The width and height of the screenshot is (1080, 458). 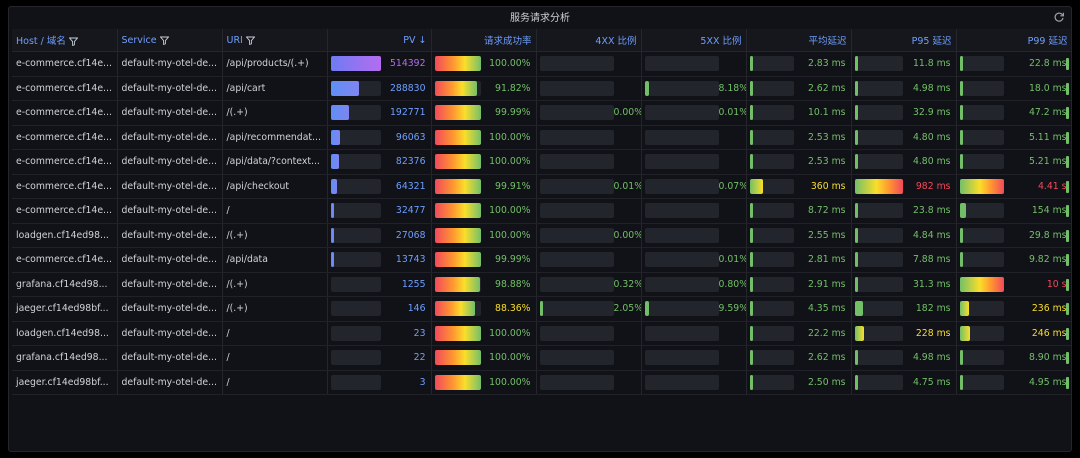 What do you see at coordinates (878, 88) in the screenshot?
I see `p95-latency-cell-bar` at bounding box center [878, 88].